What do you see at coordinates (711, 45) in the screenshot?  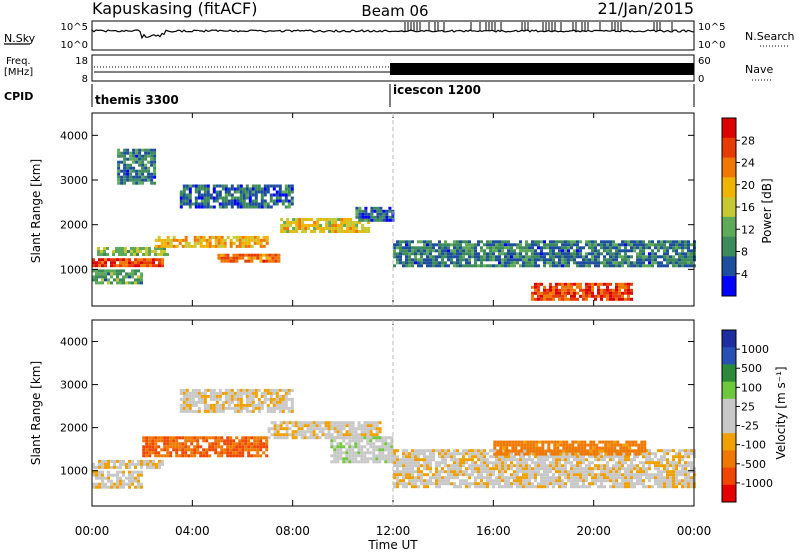 I see `noise-right-tick-bottom: 10^0` at bounding box center [711, 45].